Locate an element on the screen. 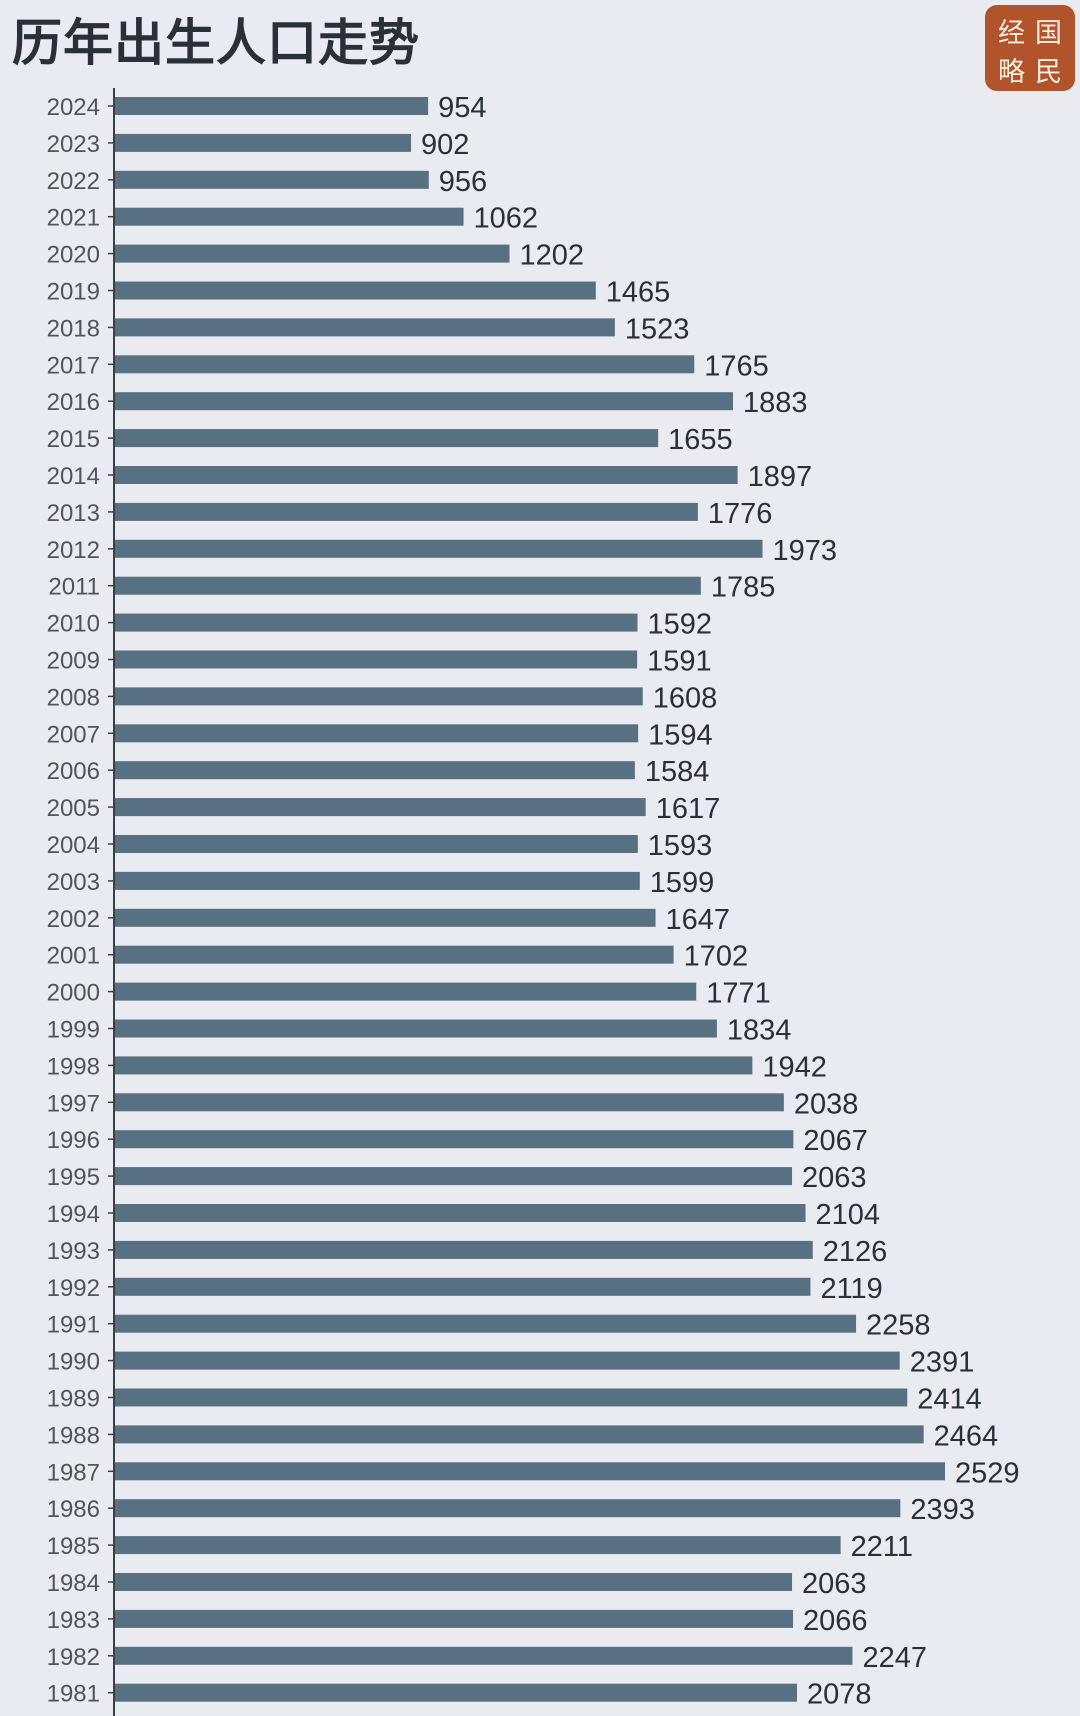  y-tick-label: 2016 is located at coordinates (73, 402).